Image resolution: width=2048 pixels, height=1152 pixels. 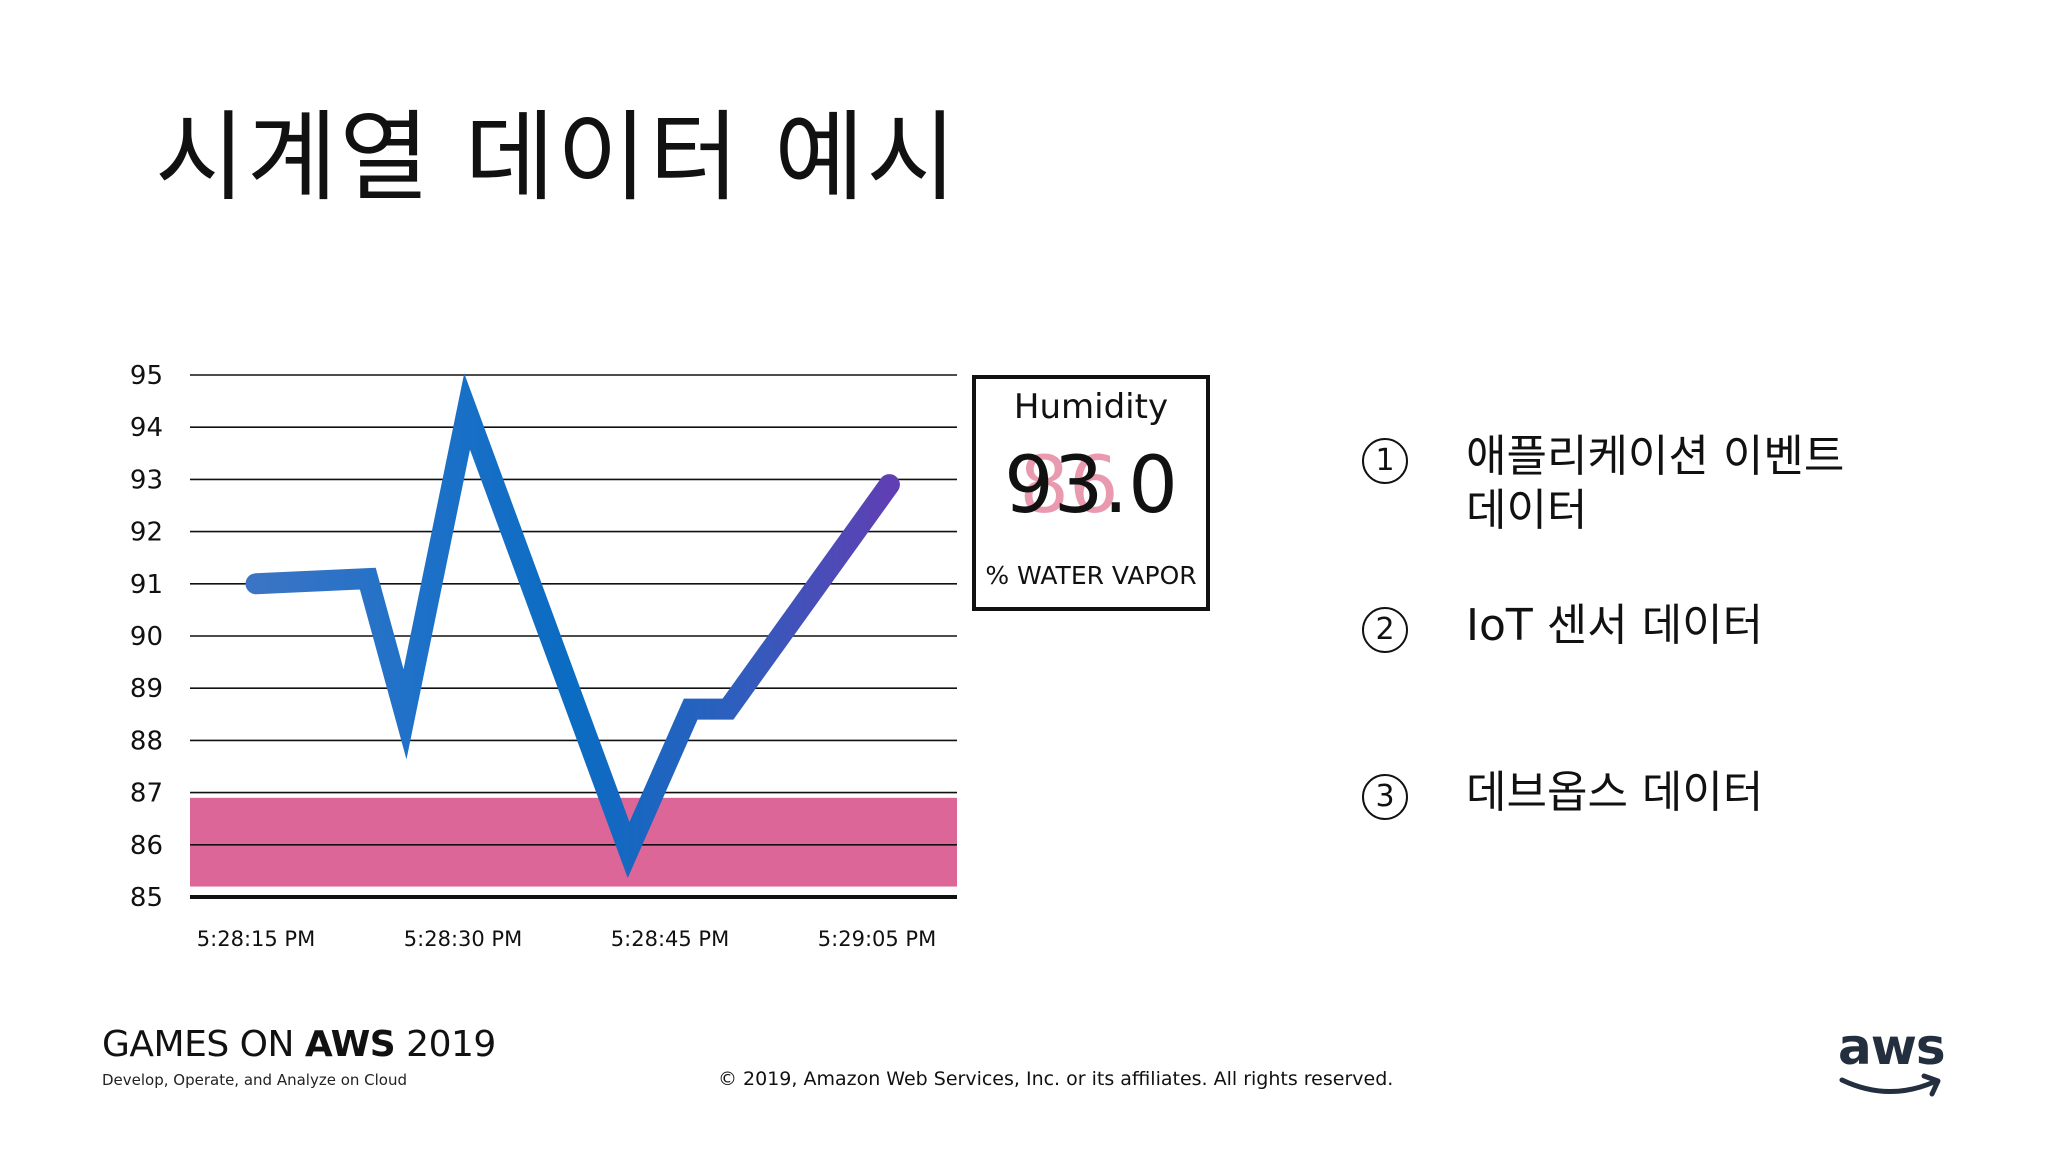 I want to click on aws-logo: aws, so click(x=1893, y=1063).